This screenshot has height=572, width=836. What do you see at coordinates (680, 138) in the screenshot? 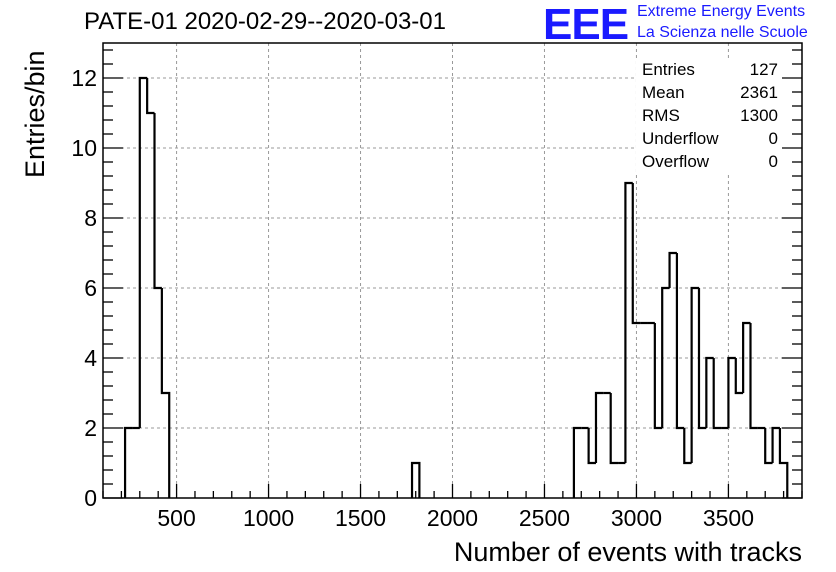
I see `stats-label: Underflow` at bounding box center [680, 138].